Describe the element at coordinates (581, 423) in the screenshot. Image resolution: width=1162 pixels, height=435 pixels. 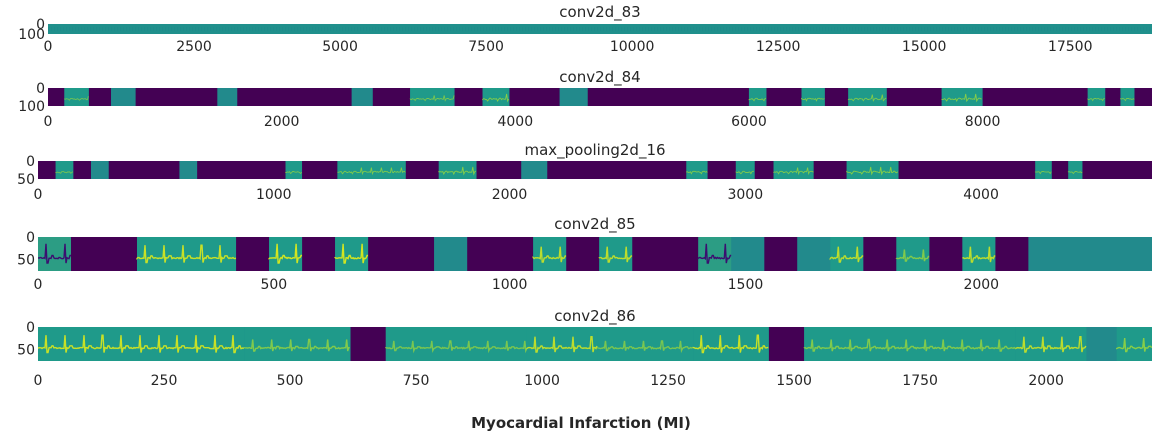
I see `x-axis-label: Myocardial Infarction (MI)` at that location.